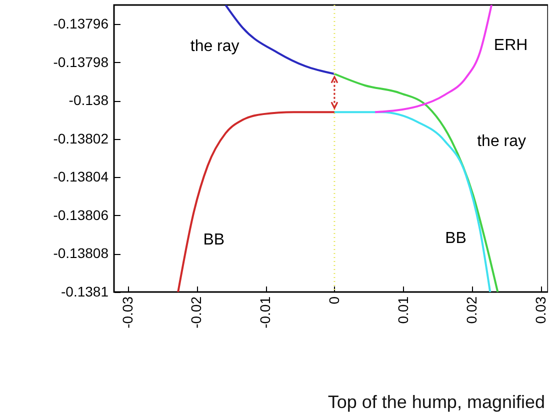 The height and width of the screenshot is (417, 549). What do you see at coordinates (85, 292) in the screenshot?
I see `y-tick-label: -0.1381` at bounding box center [85, 292].